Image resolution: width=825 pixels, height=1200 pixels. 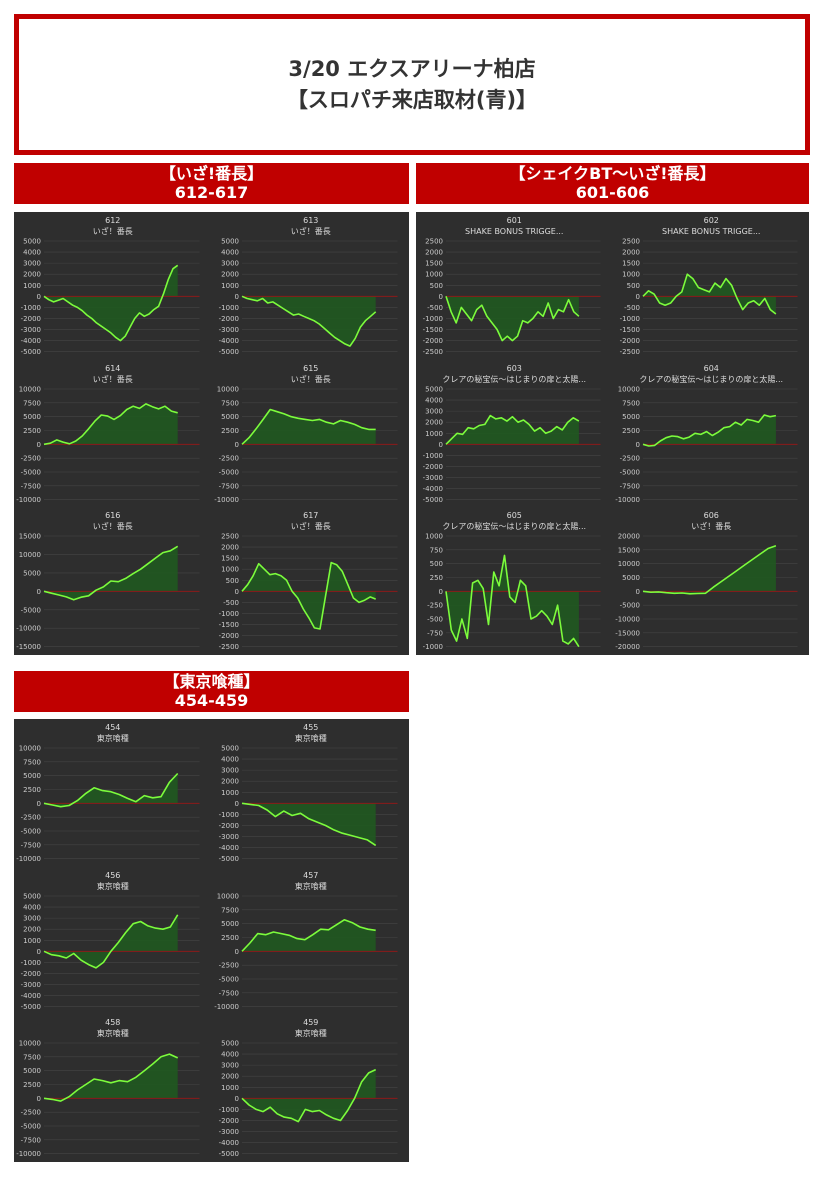 I want to click on y-tick-label: 7500, so click(x=32, y=1058).